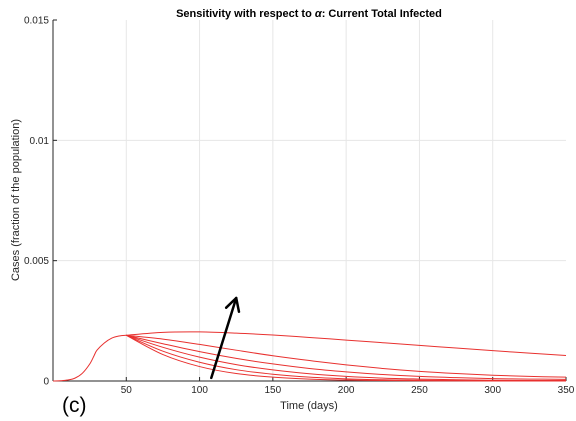 This screenshot has height=421, width=576. I want to click on x-tick-label: 50, so click(127, 390).